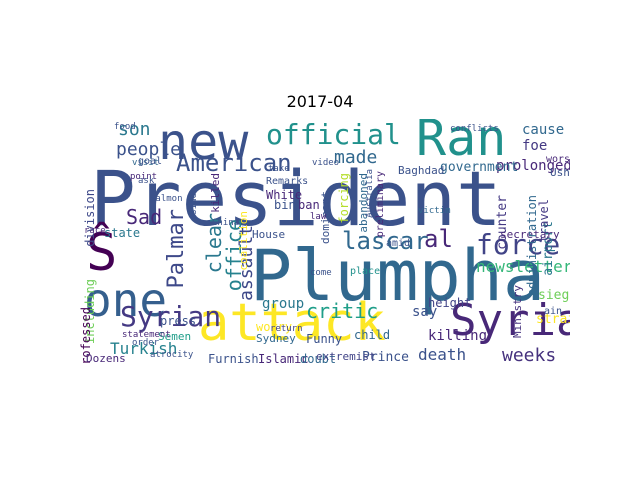 The image size is (640, 480). I want to click on cloud-word: visit, so click(146, 163).